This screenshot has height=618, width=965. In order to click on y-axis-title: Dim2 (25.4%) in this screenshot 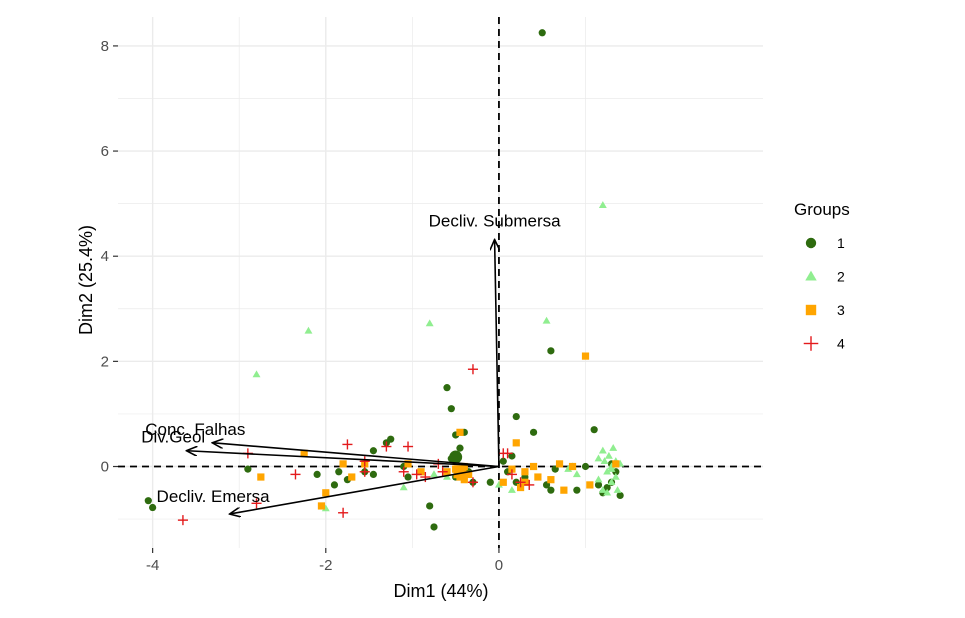, I will do `click(86, 280)`.